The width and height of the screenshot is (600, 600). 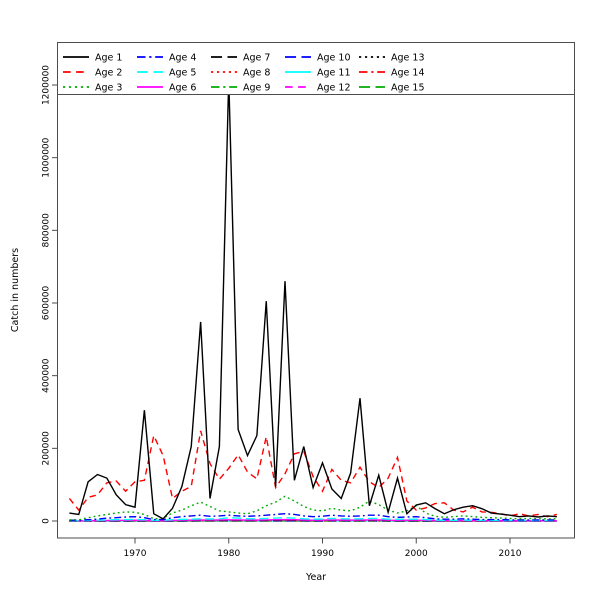 What do you see at coordinates (333, 58) in the screenshot?
I see `legend-label: Age 10` at bounding box center [333, 58].